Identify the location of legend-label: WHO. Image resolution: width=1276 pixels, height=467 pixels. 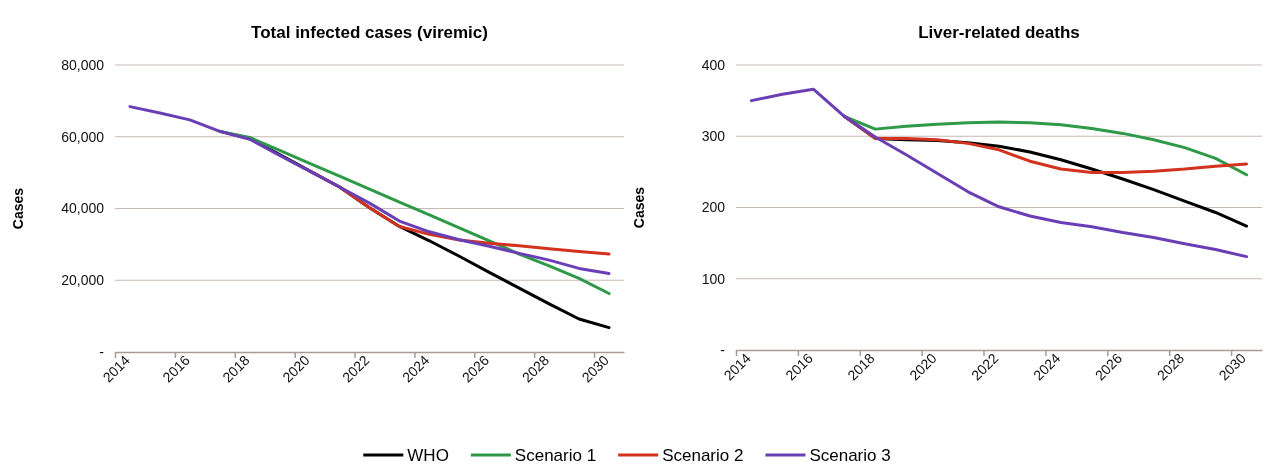
(428, 455).